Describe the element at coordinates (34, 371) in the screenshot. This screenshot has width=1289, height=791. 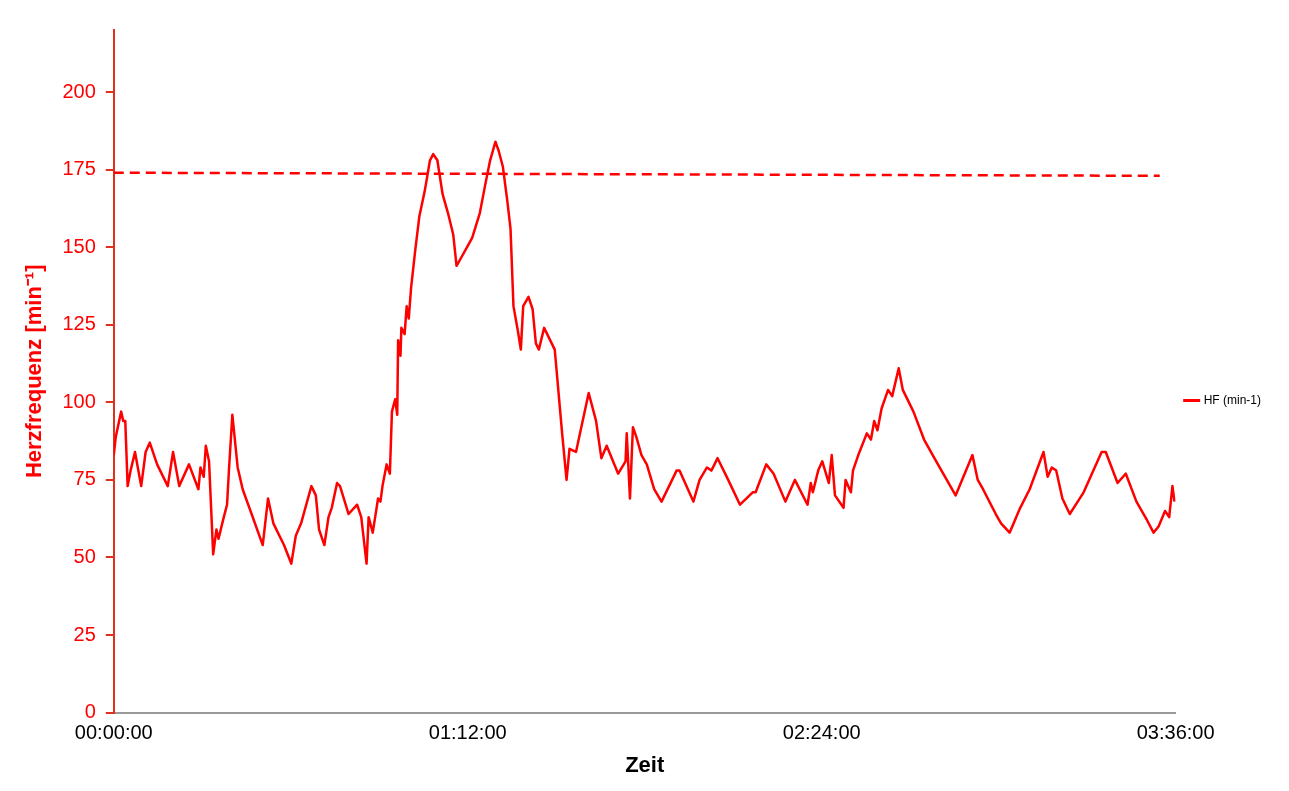
I see `y-axis-title: Herzfrequenz [min⁻¹]` at that location.